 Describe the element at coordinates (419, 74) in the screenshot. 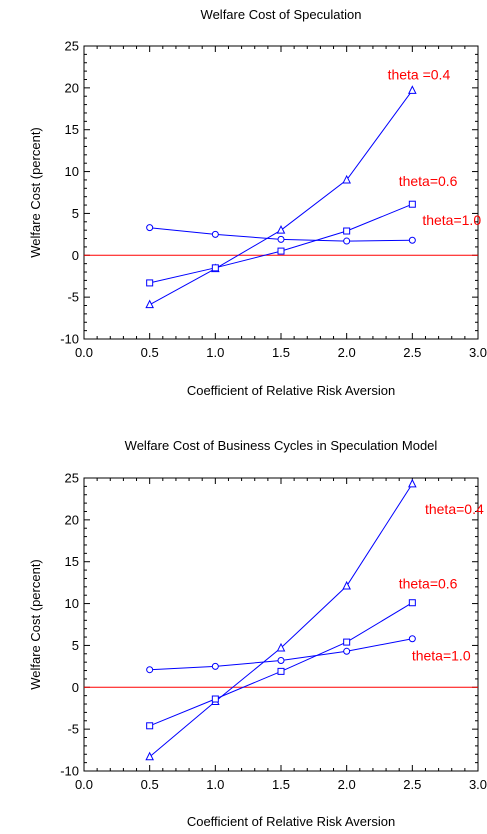

I see `series-annotation: theta =0.4` at that location.